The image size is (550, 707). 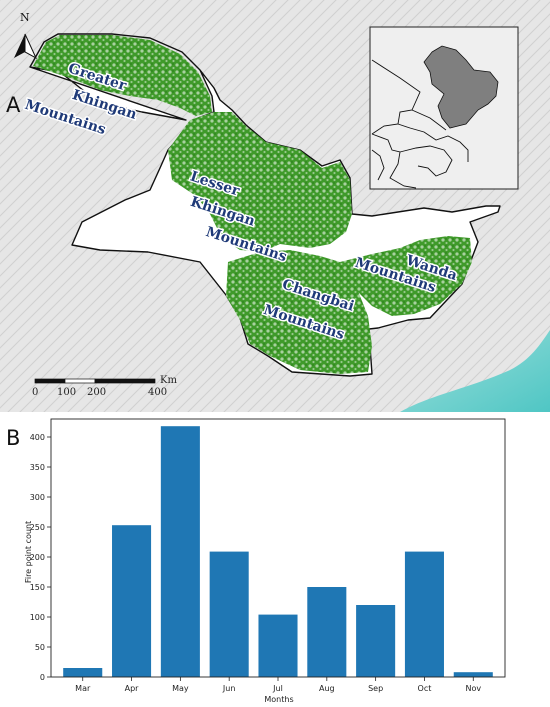 What do you see at coordinates (376, 641) in the screenshot?
I see `bar-sep` at bounding box center [376, 641].